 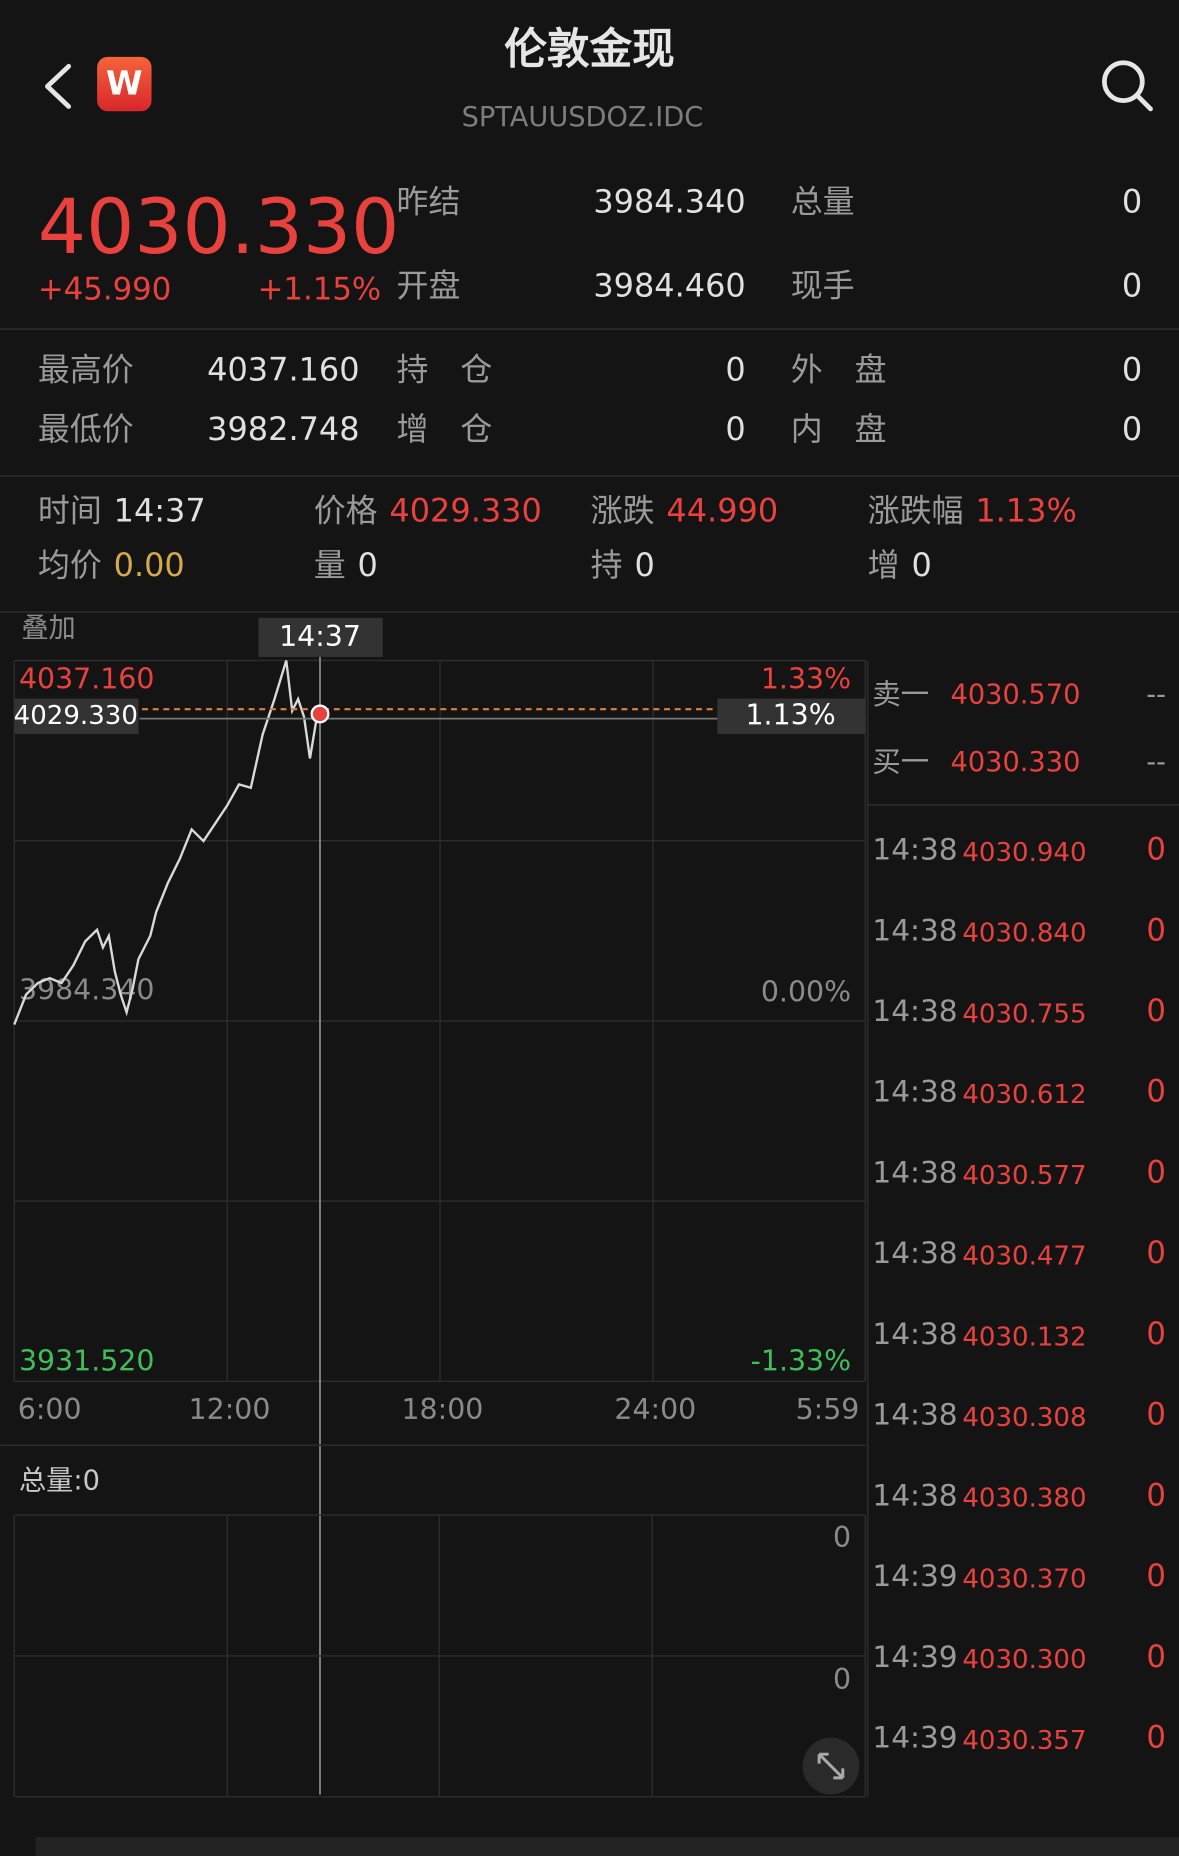 I want to click on trade-price: 4030.577, so click(x=1024, y=1176).